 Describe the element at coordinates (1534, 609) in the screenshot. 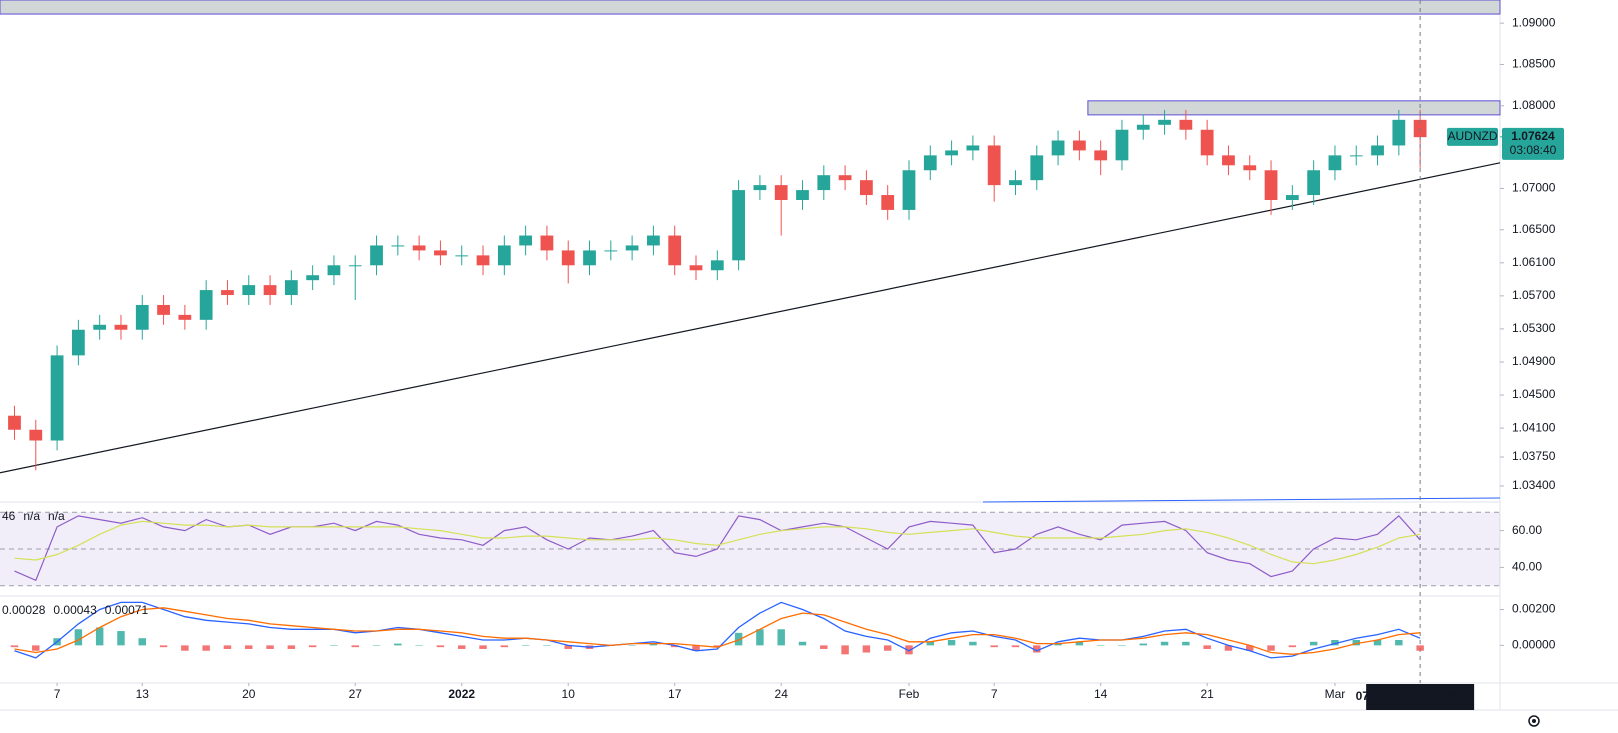

I see `y-tick-label: 0.00200` at that location.